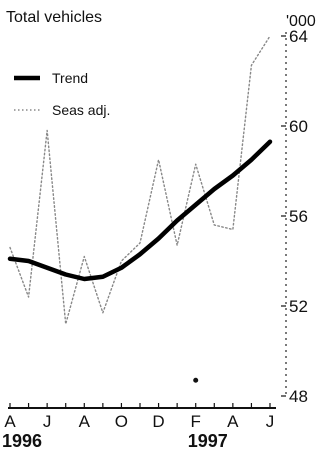  What do you see at coordinates (301, 21) in the screenshot?
I see `y-axis-unit: '000` at bounding box center [301, 21].